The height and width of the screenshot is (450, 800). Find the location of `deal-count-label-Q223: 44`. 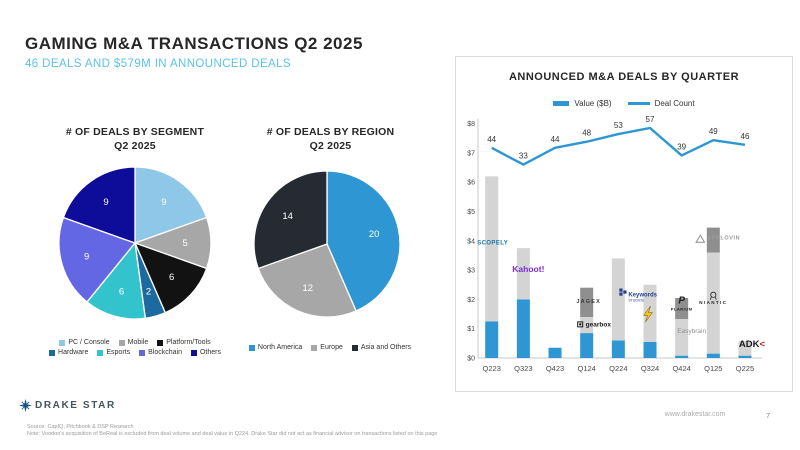

deal-count-label-Q223: 44 is located at coordinates (491, 139).